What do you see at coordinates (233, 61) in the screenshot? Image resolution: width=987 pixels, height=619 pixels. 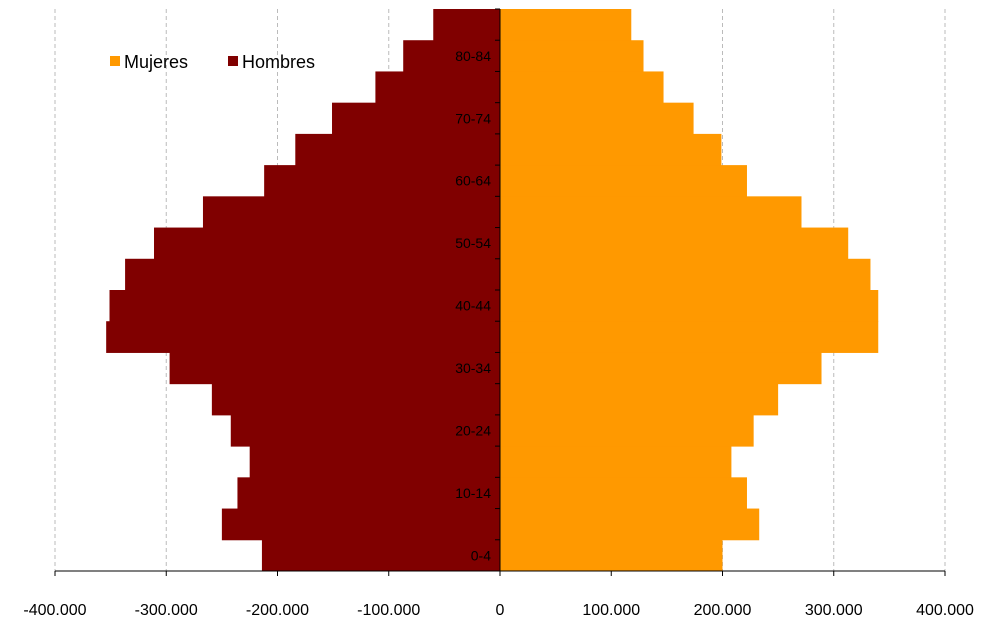 I see `legend-swatch-hombres` at bounding box center [233, 61].